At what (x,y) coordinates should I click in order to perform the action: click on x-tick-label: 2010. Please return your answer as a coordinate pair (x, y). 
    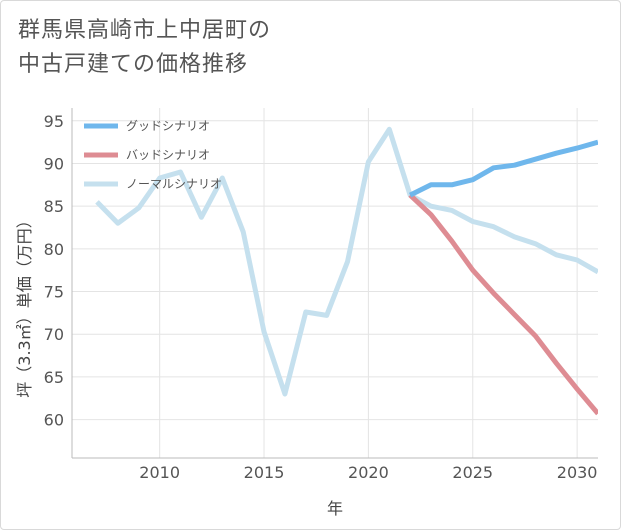
    Looking at the image, I should click on (159, 472).